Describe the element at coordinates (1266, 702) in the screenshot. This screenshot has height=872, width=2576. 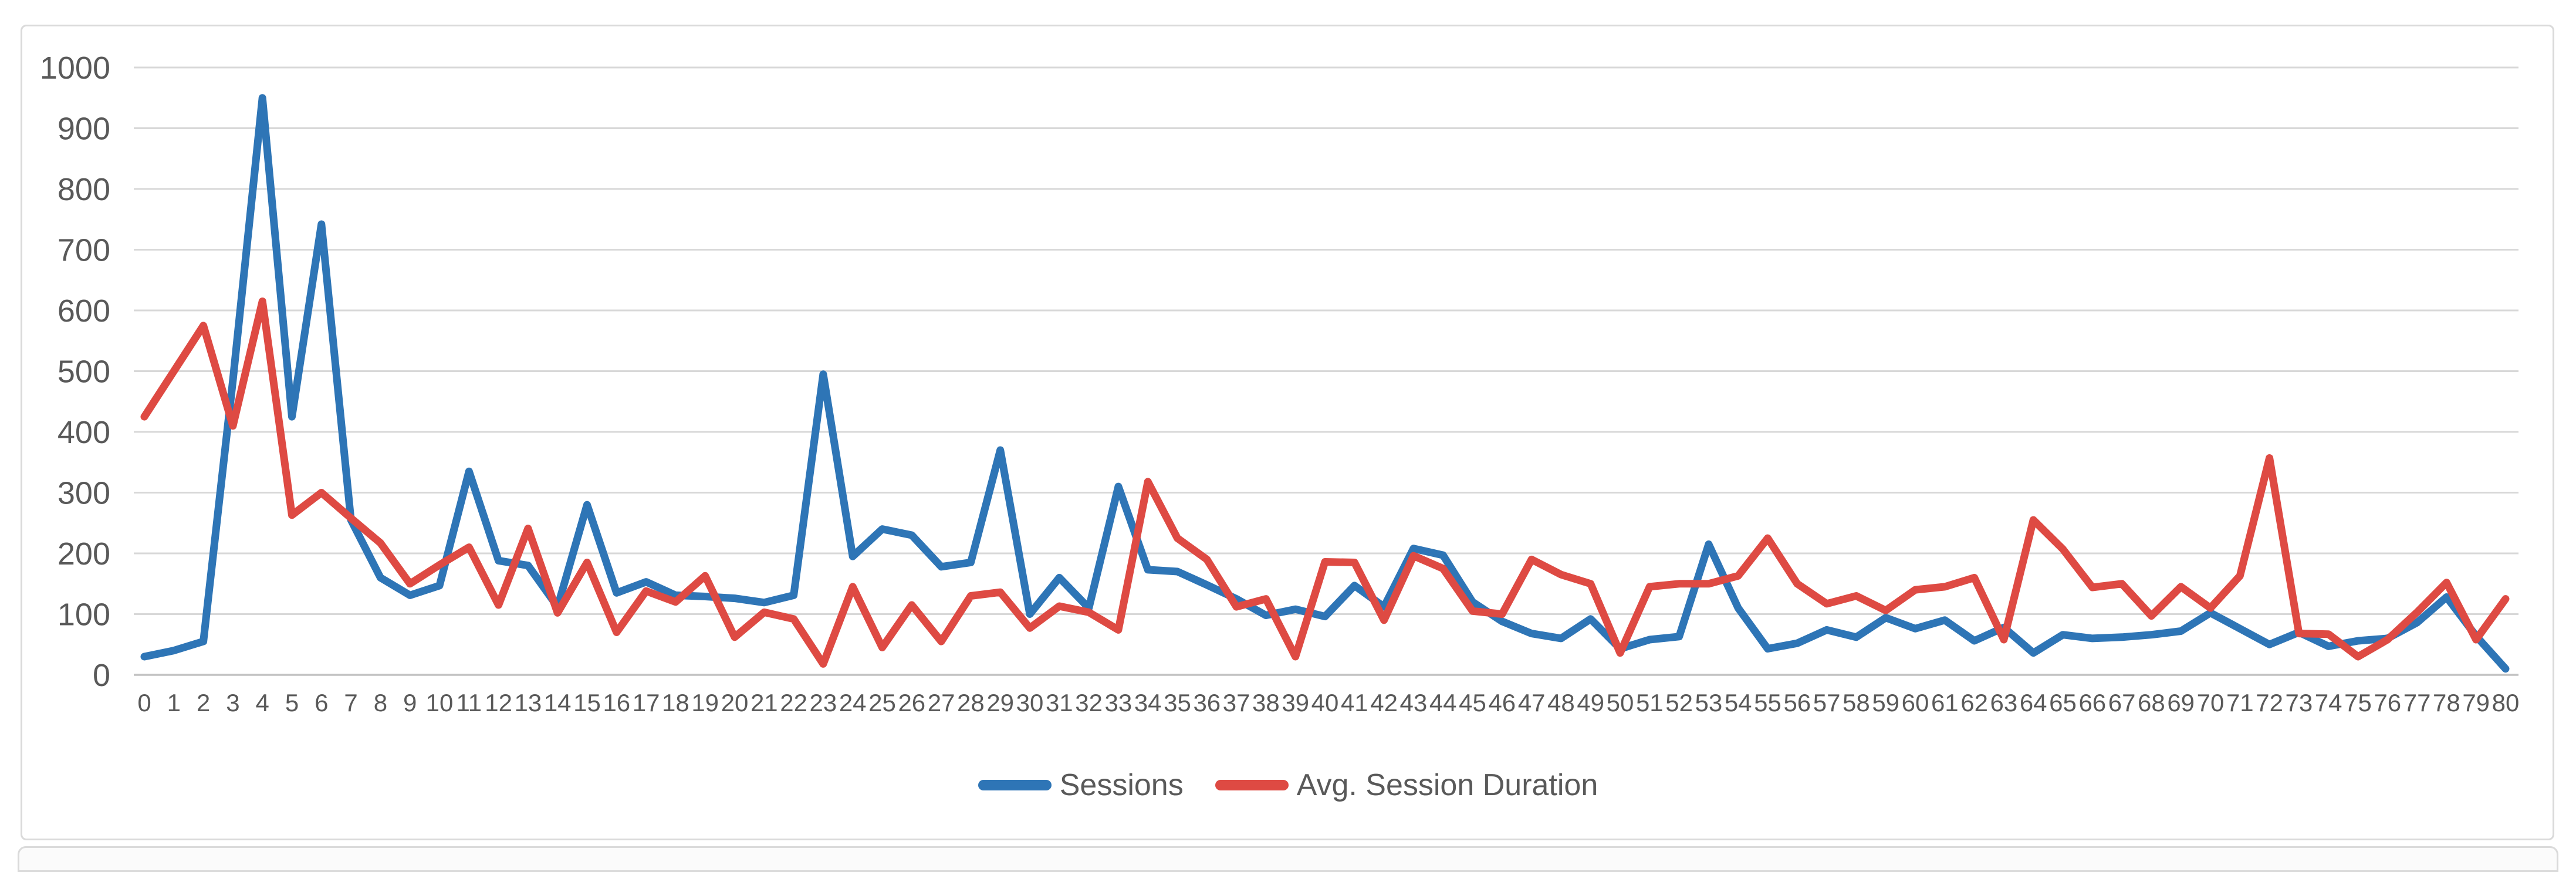
I see `x-tick-label: 38` at that location.